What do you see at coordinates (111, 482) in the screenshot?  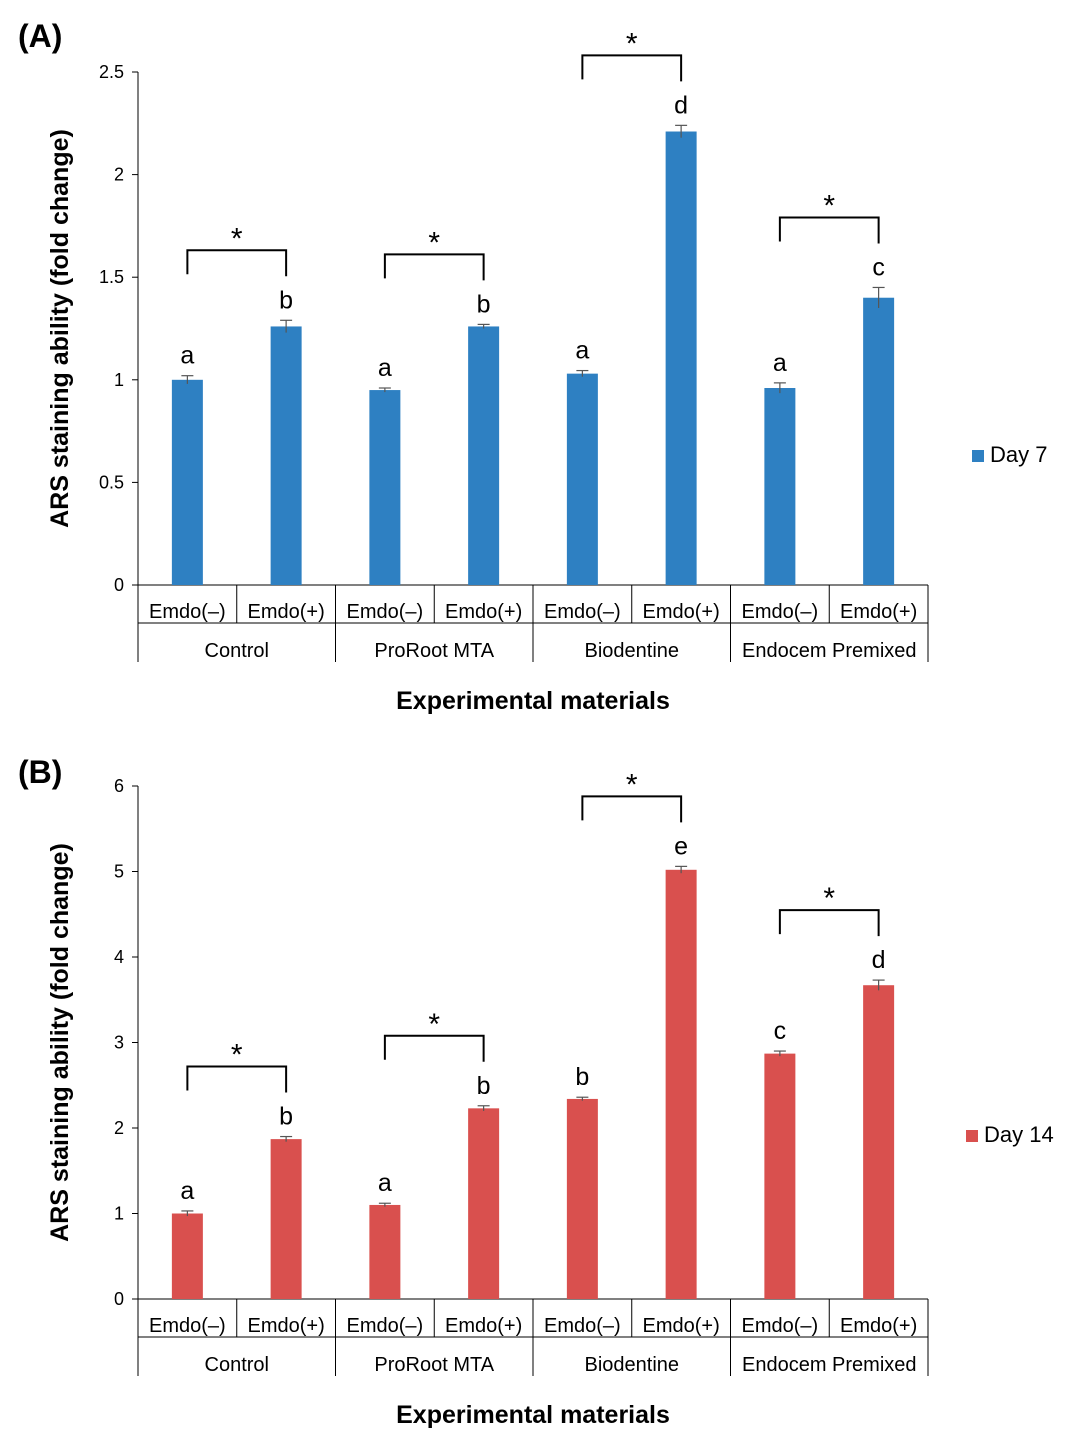 I see `y-tick-label: 0.5` at bounding box center [111, 482].